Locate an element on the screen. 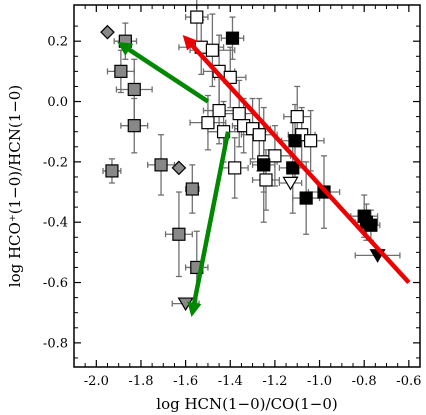  y-tick-label: -0.6 is located at coordinates (55, 283).